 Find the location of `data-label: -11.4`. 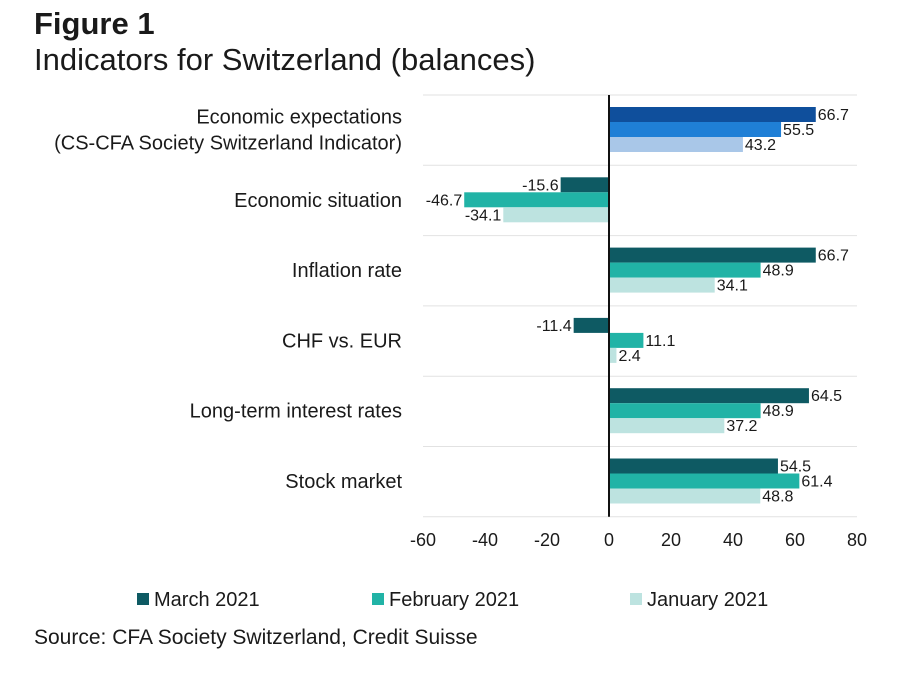

data-label: -11.4 is located at coordinates (553, 326).